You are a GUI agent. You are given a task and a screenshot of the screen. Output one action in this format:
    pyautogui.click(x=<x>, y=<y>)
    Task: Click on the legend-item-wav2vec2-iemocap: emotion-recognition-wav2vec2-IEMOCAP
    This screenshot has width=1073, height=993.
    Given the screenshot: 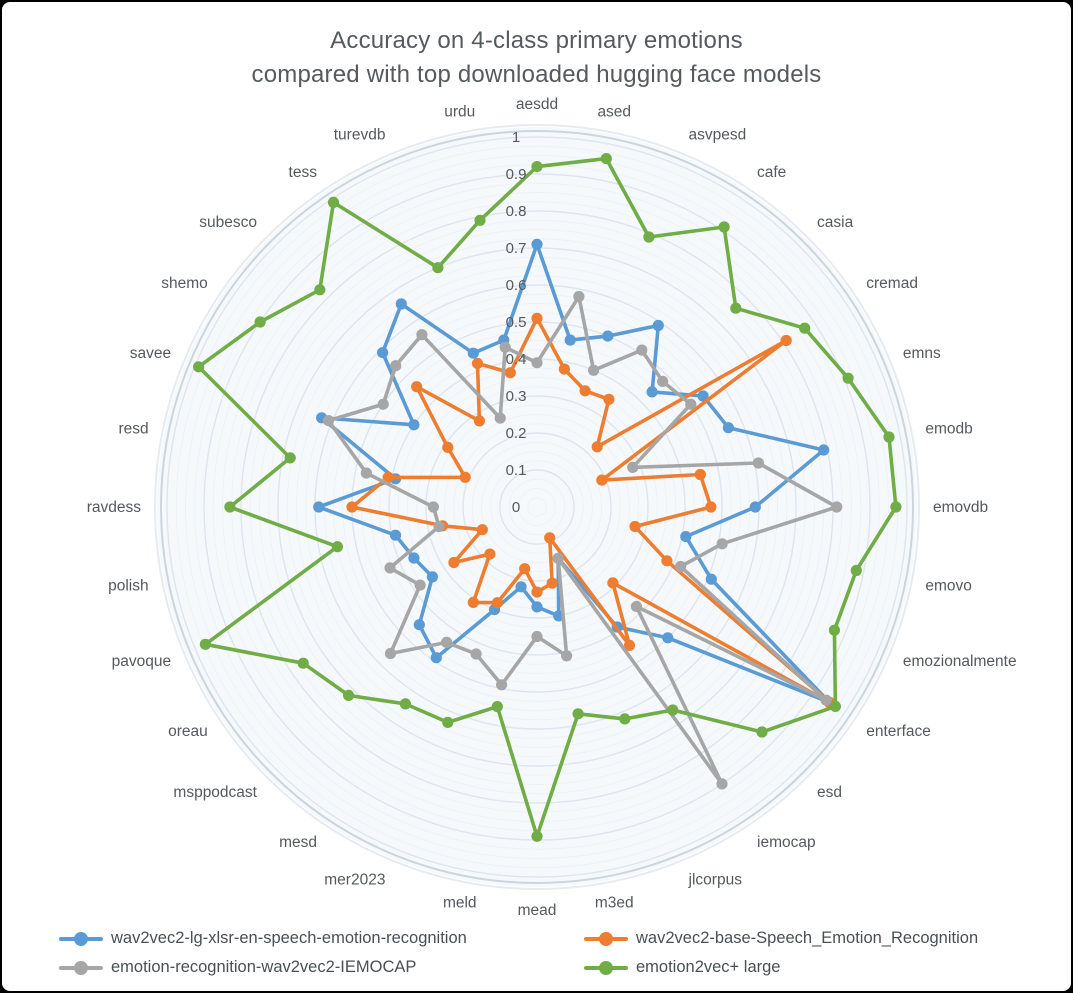 What is the action you would take?
    pyautogui.click(x=321, y=967)
    